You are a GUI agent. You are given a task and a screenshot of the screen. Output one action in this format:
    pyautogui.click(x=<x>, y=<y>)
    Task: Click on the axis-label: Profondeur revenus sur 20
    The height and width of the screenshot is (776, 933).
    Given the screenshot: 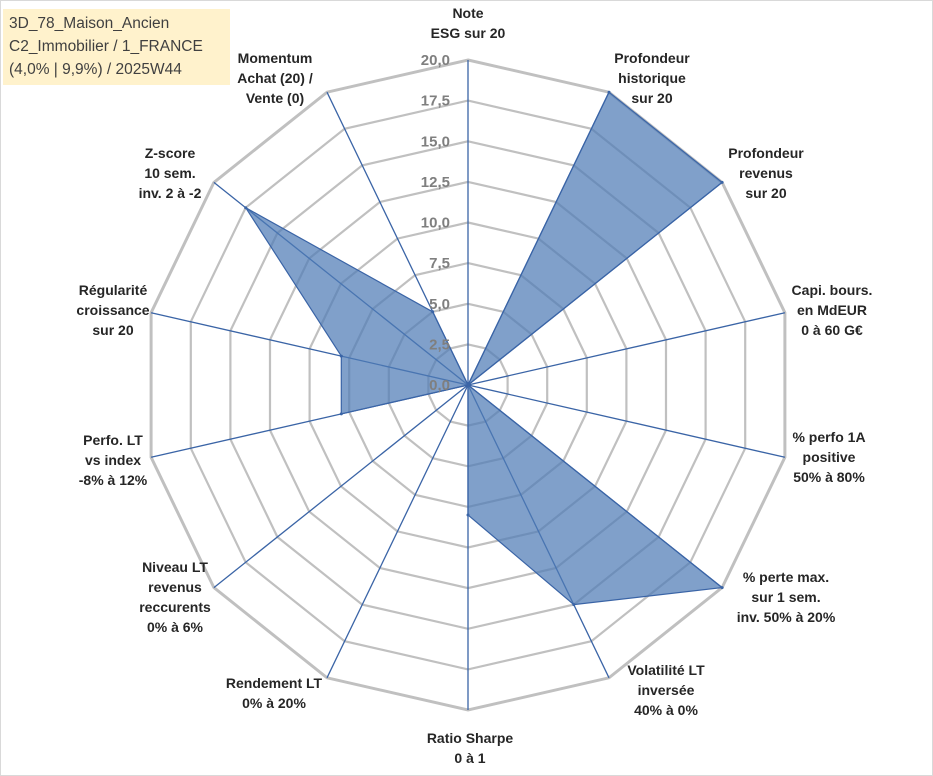 What is the action you would take?
    pyautogui.click(x=766, y=173)
    